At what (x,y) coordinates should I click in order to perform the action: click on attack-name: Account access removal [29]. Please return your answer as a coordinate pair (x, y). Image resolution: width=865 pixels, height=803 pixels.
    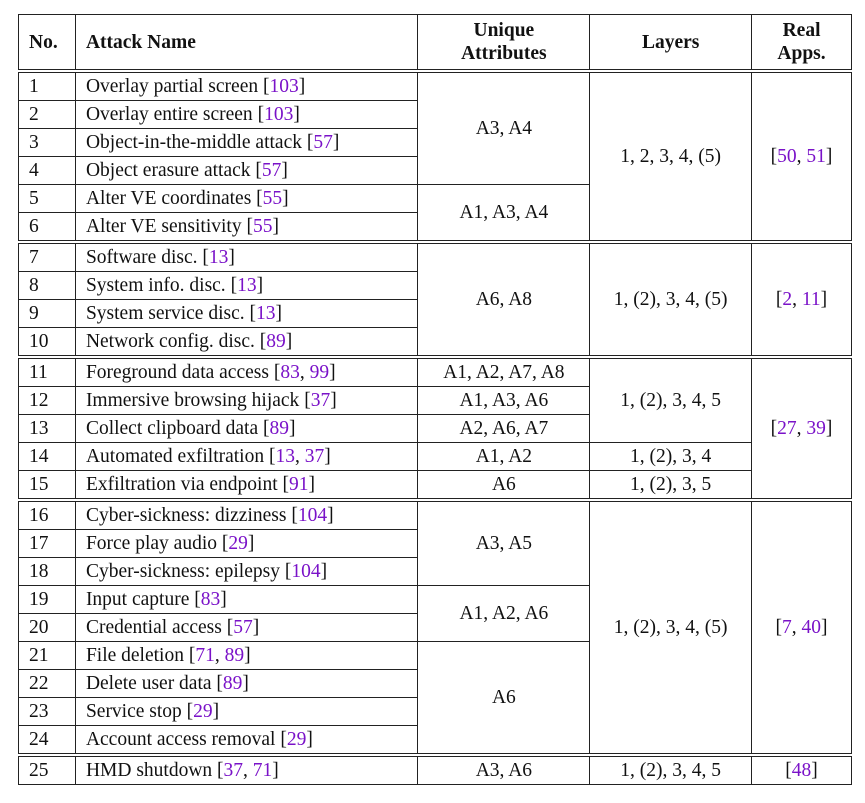
    Looking at the image, I should click on (246, 740).